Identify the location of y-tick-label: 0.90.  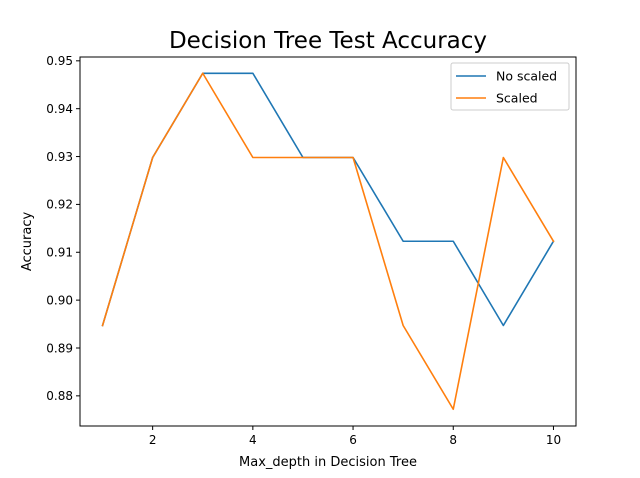
(59, 300).